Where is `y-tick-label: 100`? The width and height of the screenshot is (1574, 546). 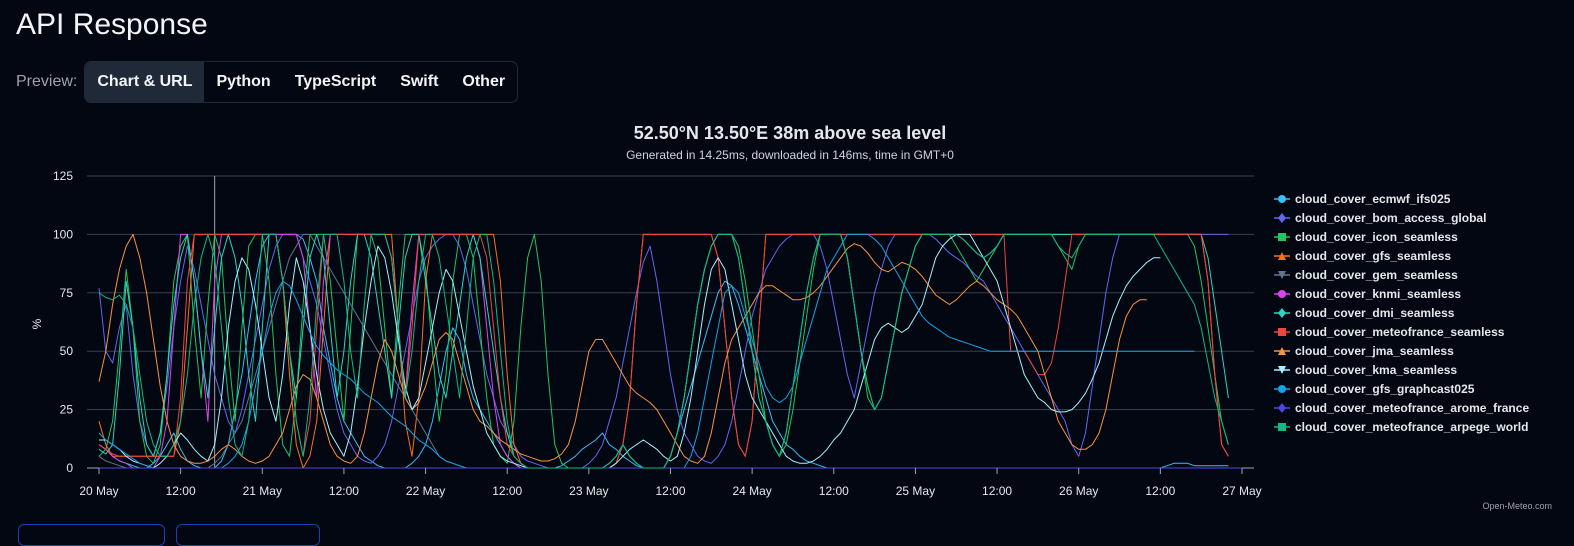 y-tick-label: 100 is located at coordinates (63, 234).